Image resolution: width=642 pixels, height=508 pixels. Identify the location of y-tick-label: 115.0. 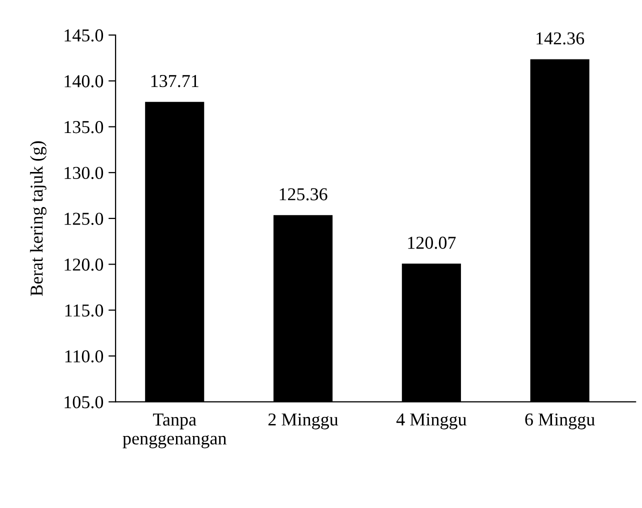
(84, 310).